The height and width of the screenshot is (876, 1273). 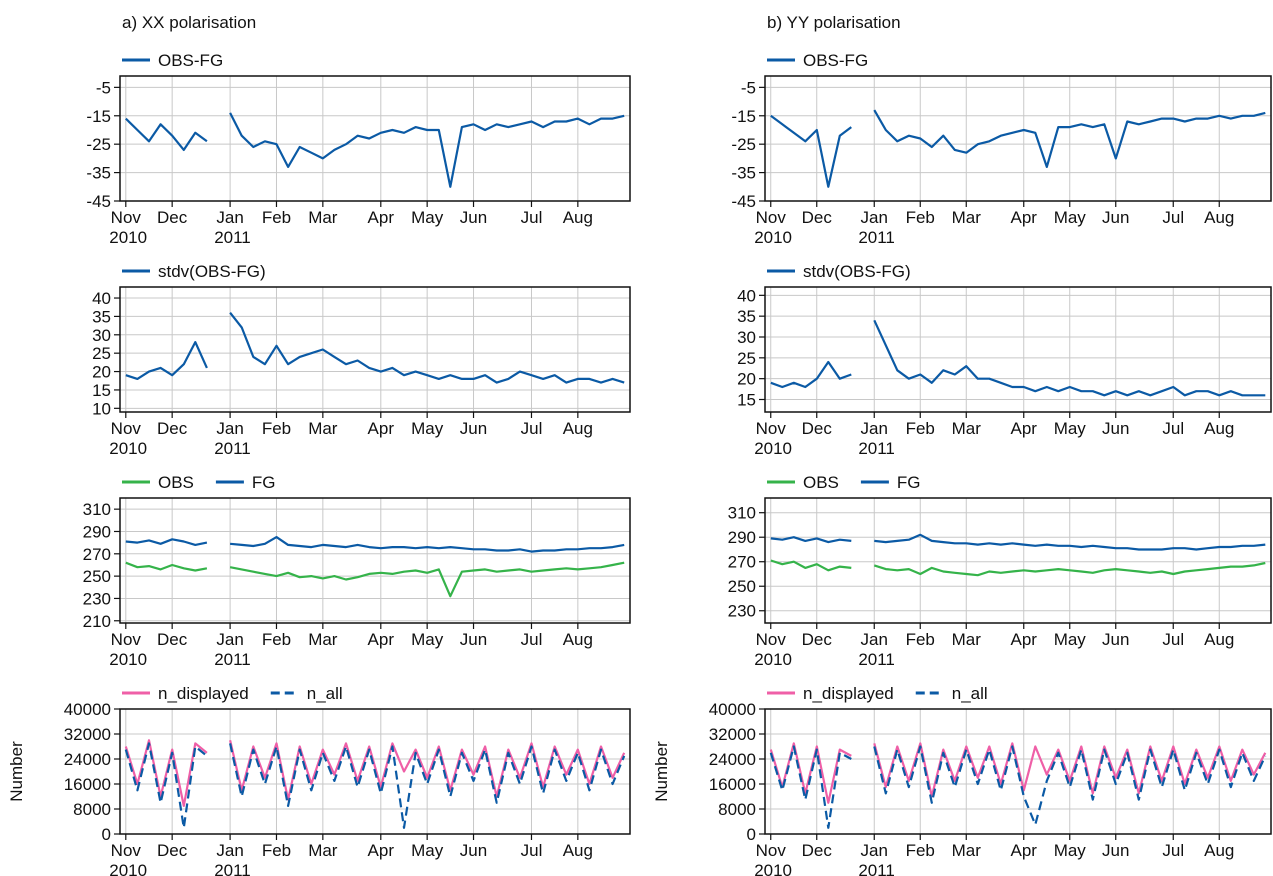 I want to click on legend-label: stdv(OBS-FG), so click(x=212, y=271).